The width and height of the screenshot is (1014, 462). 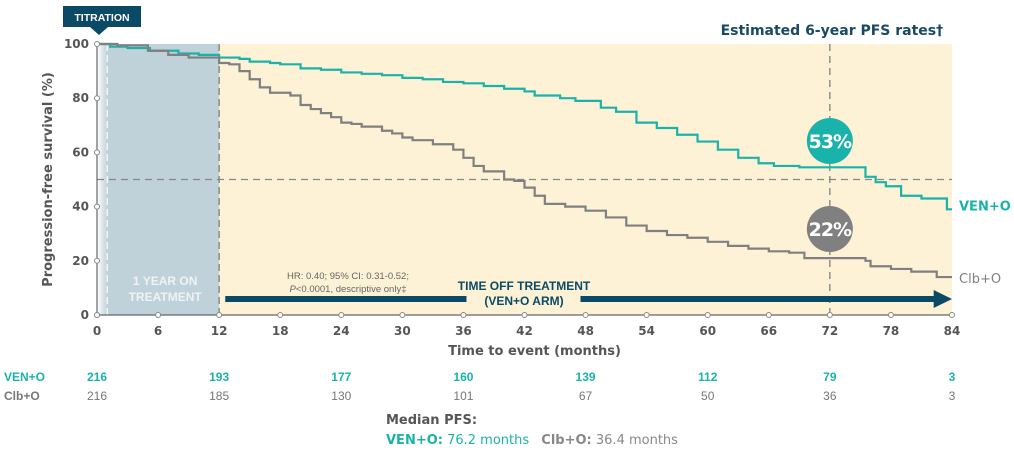 I want to click on landmark-value-label: 53%, so click(x=830, y=142).